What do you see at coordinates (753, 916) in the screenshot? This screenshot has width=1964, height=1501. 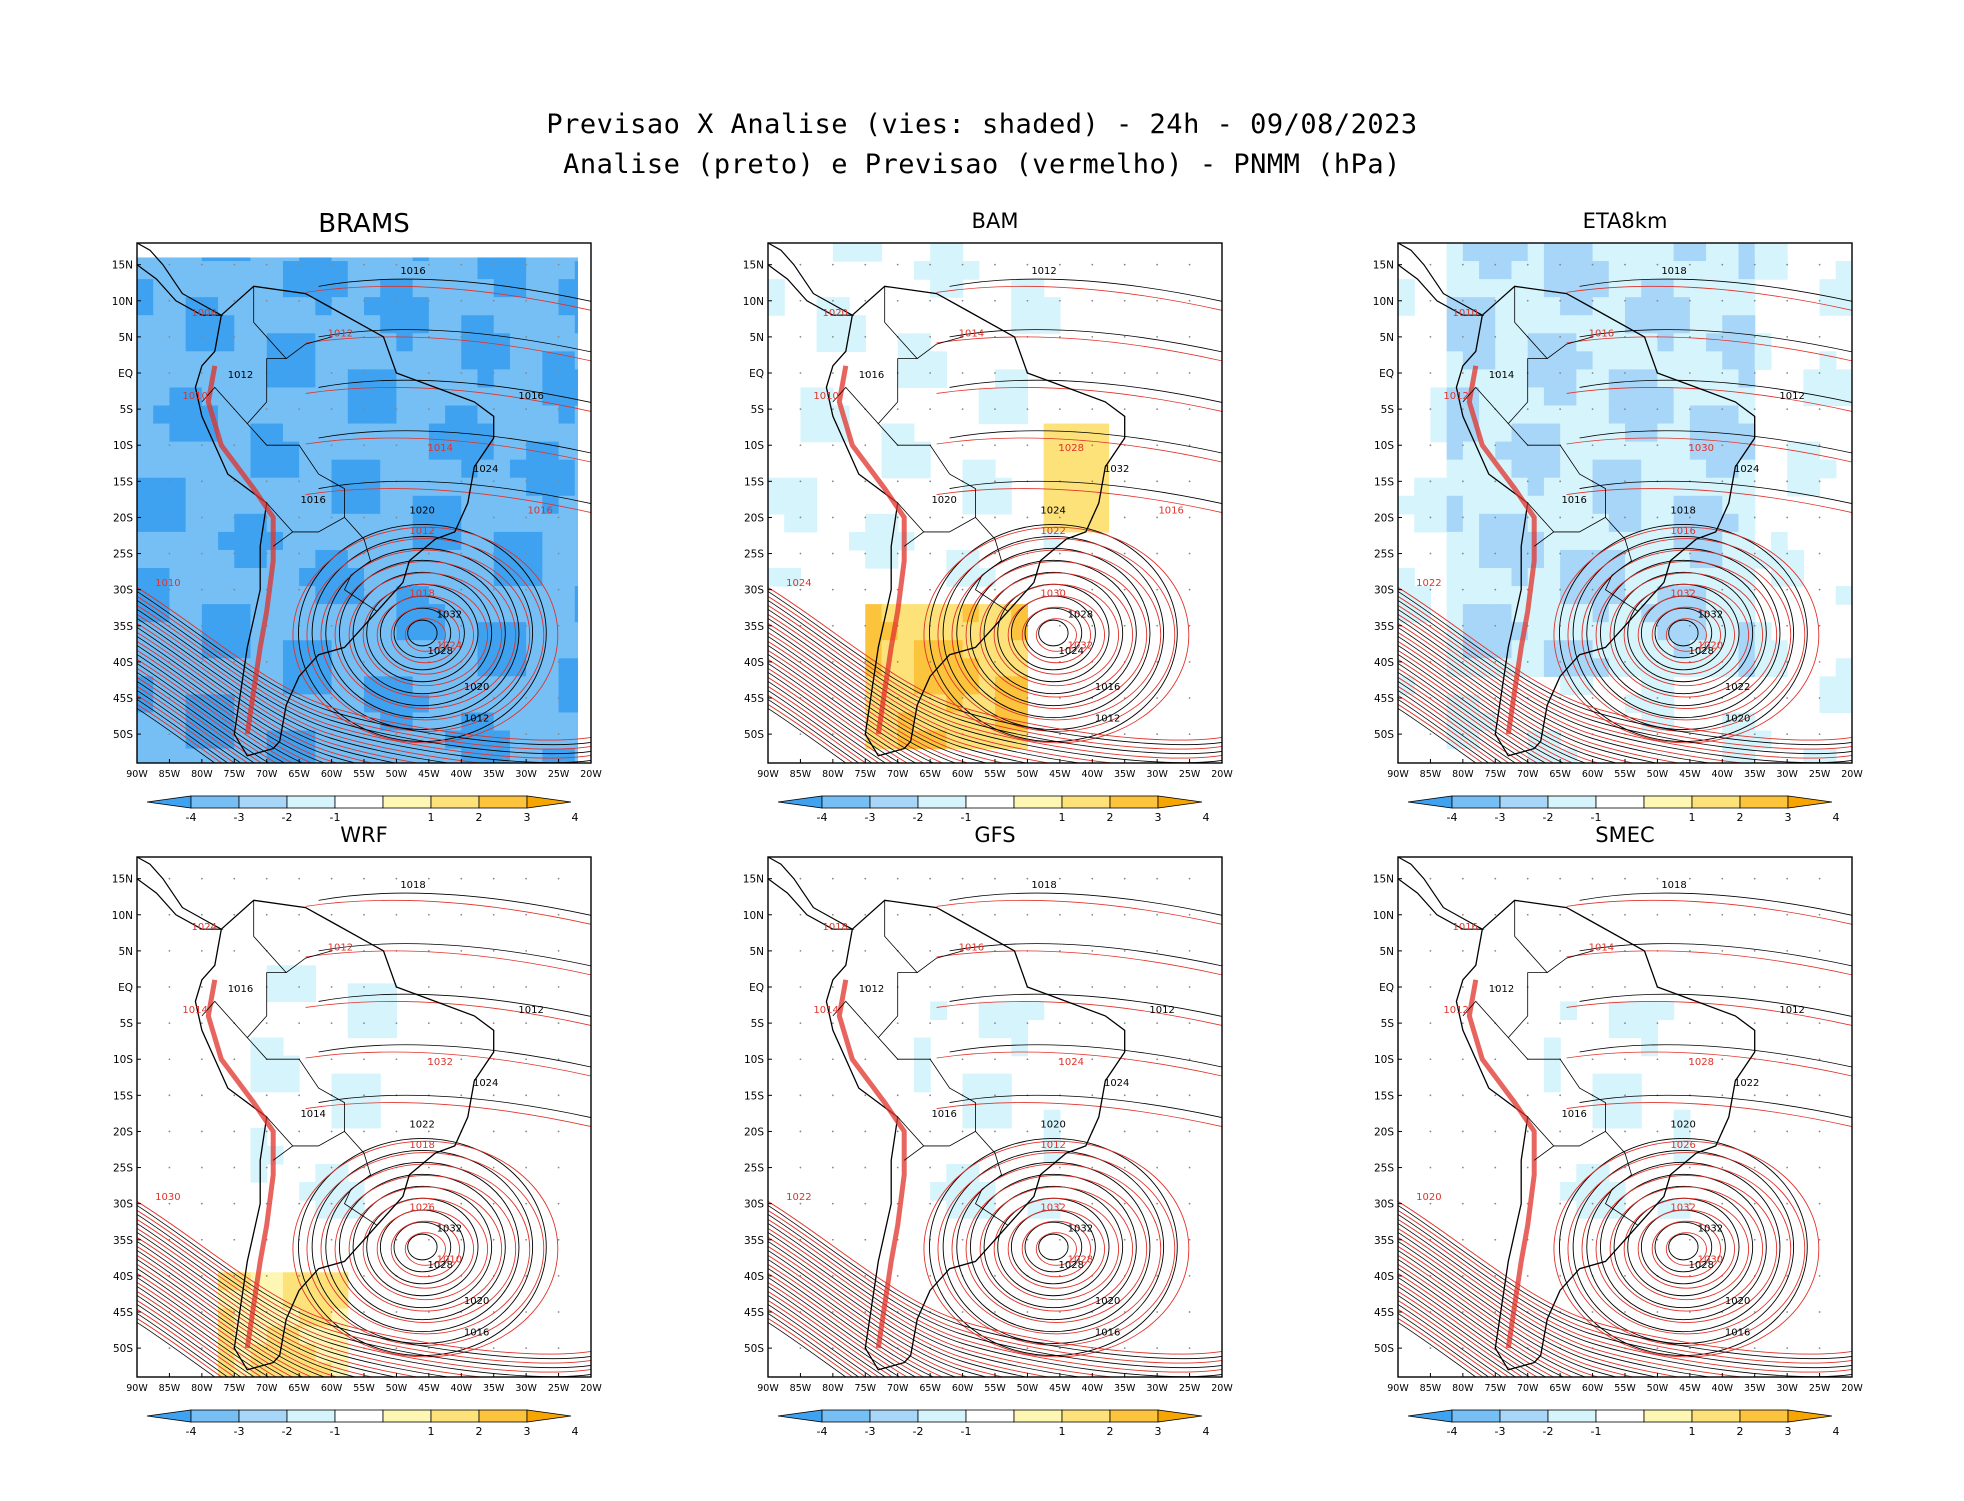 I see `lat-tick-label: 10N` at bounding box center [753, 916].